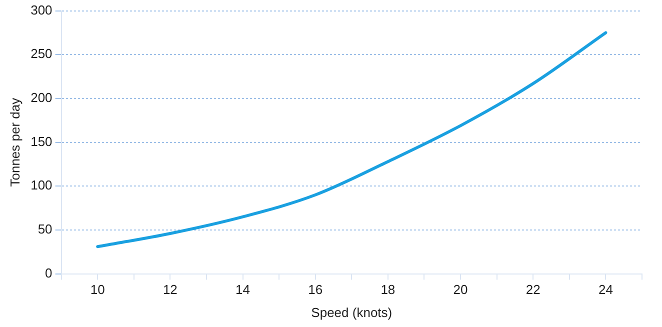  What do you see at coordinates (41, 54) in the screenshot?
I see `y-tick-label: 250` at bounding box center [41, 54].